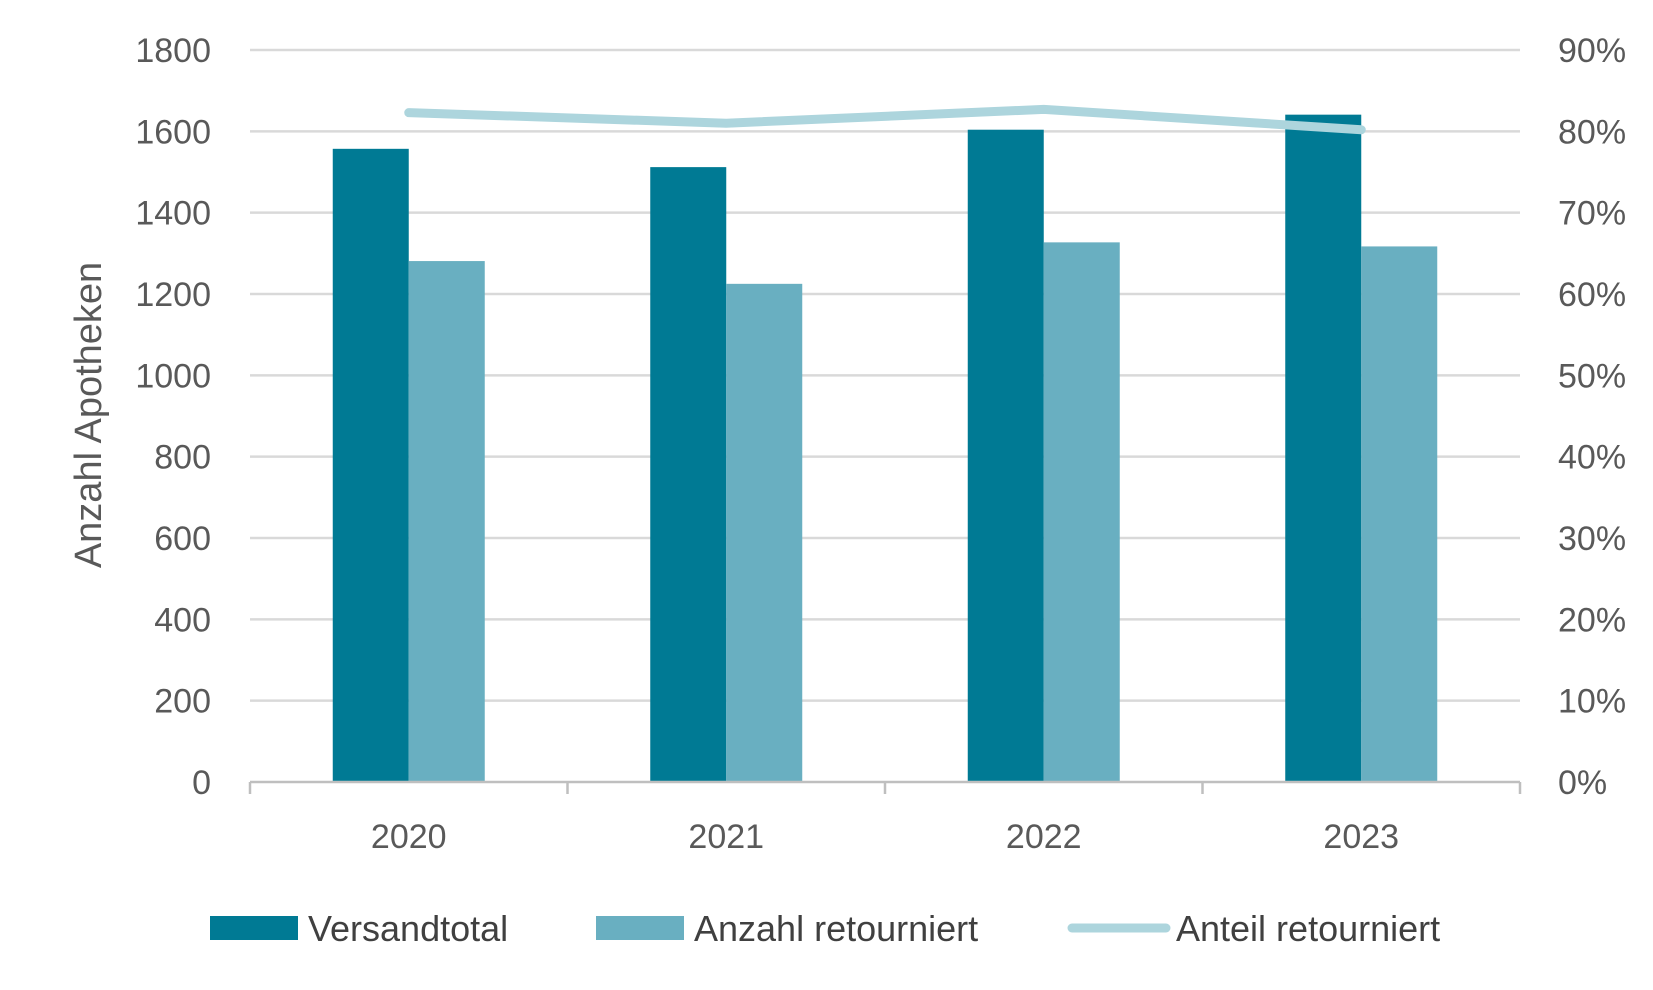 The height and width of the screenshot is (990, 1653). What do you see at coordinates (173, 295) in the screenshot?
I see `y-tick-label: 1200` at bounding box center [173, 295].